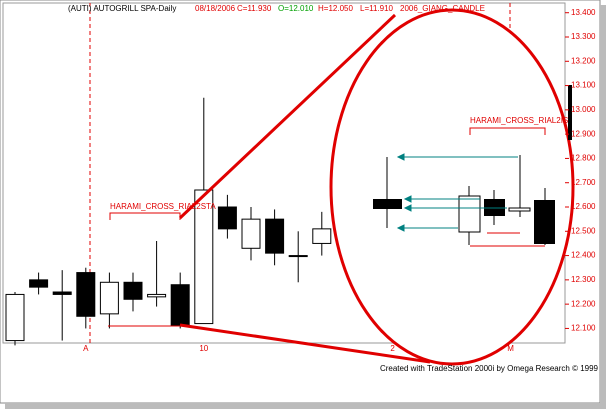 This screenshot has width=606, height=409. What do you see at coordinates (510, 348) in the screenshot?
I see `x-tick-label: M` at bounding box center [510, 348].